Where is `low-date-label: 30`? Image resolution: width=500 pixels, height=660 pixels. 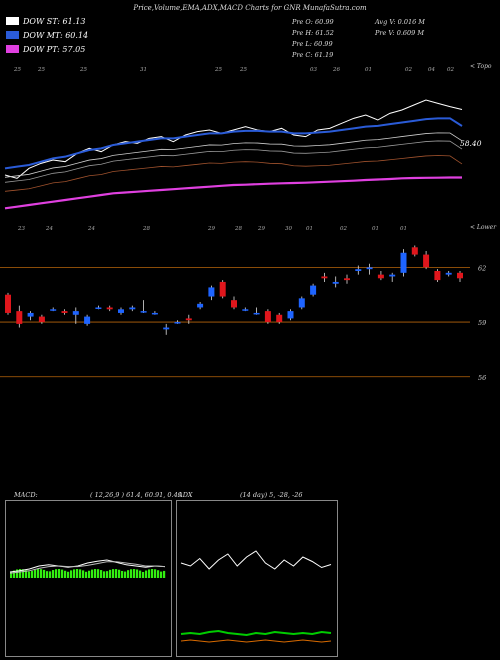
low-date-label: 30 is located at coordinates (288, 229).